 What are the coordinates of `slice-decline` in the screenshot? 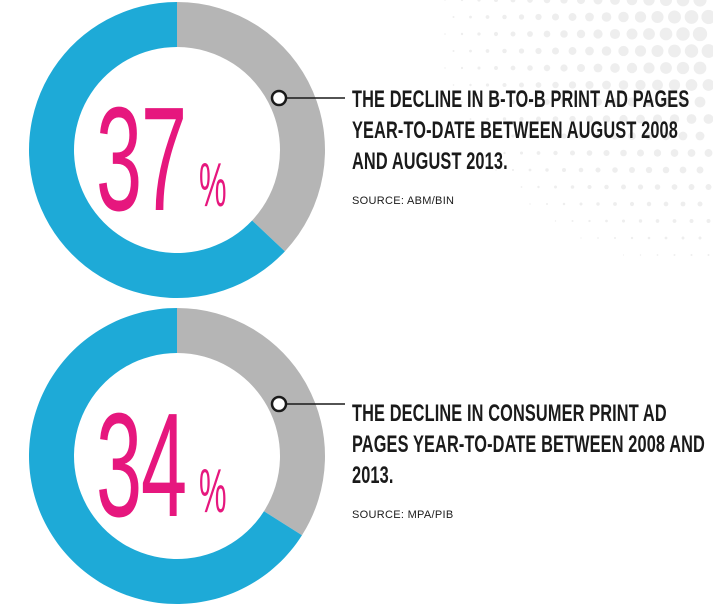 It's located at (251, 422).